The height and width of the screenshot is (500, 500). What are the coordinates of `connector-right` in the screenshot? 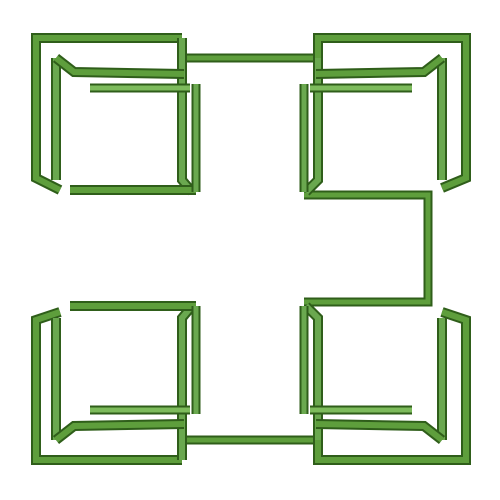 It's located at (368, 248).